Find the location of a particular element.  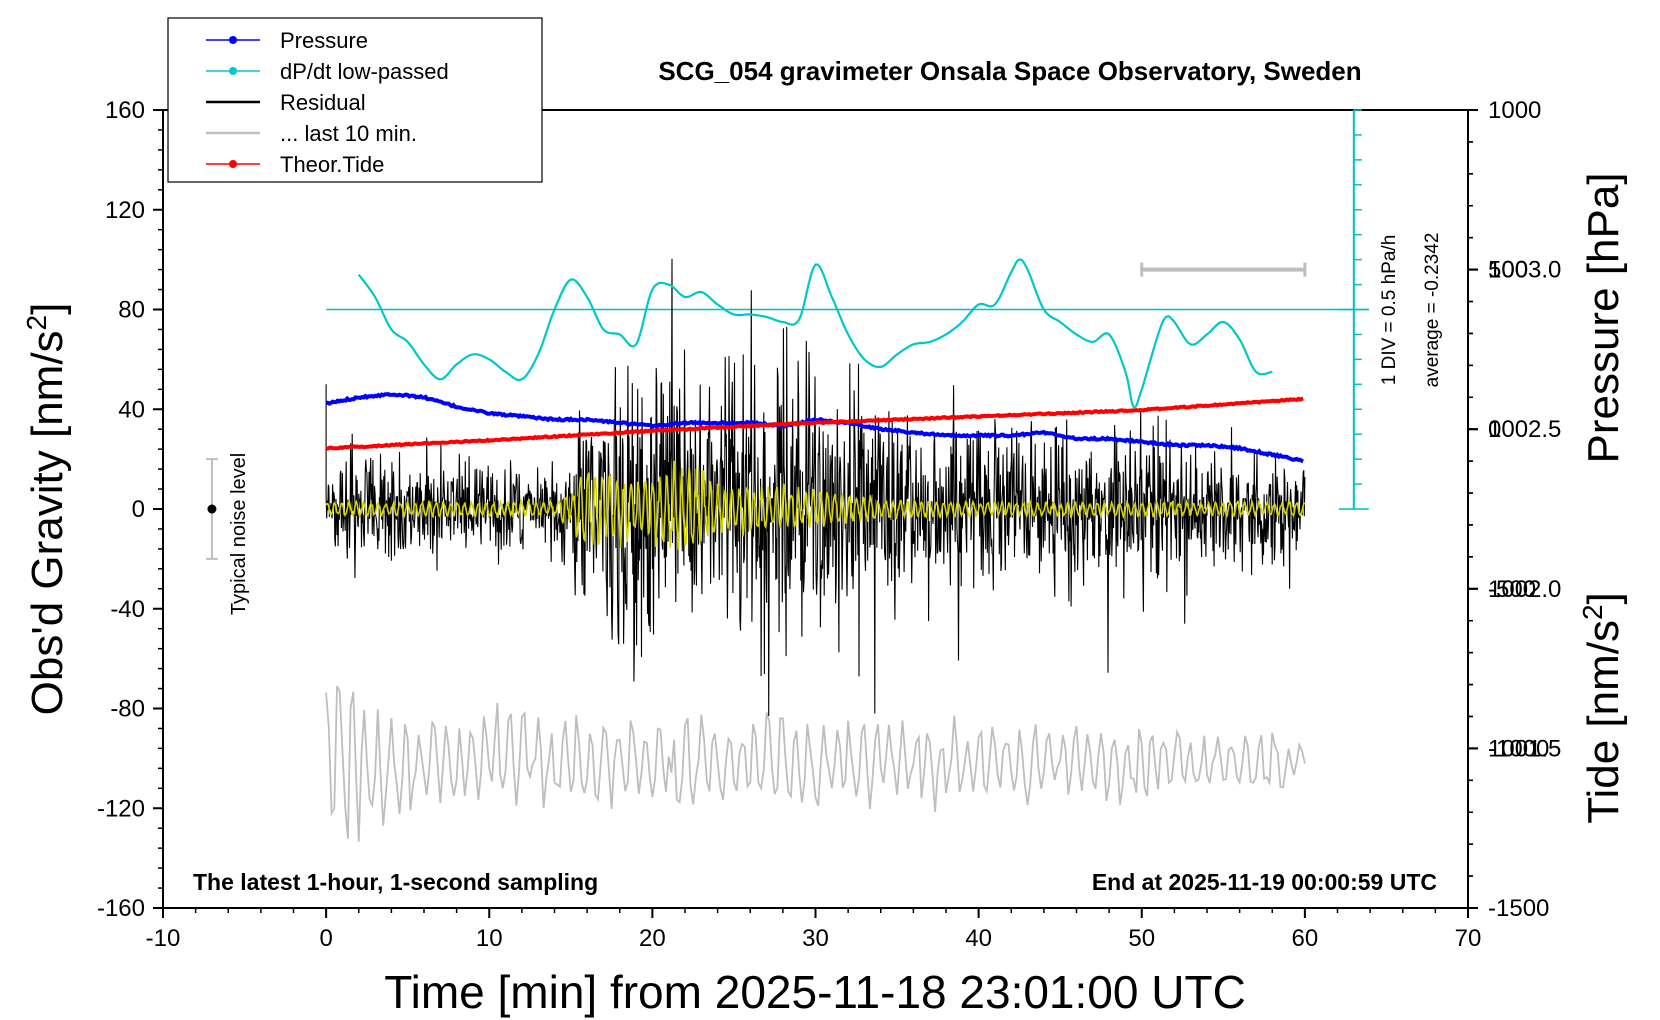

average-label: average = -0.2342 is located at coordinates (1432, 310).